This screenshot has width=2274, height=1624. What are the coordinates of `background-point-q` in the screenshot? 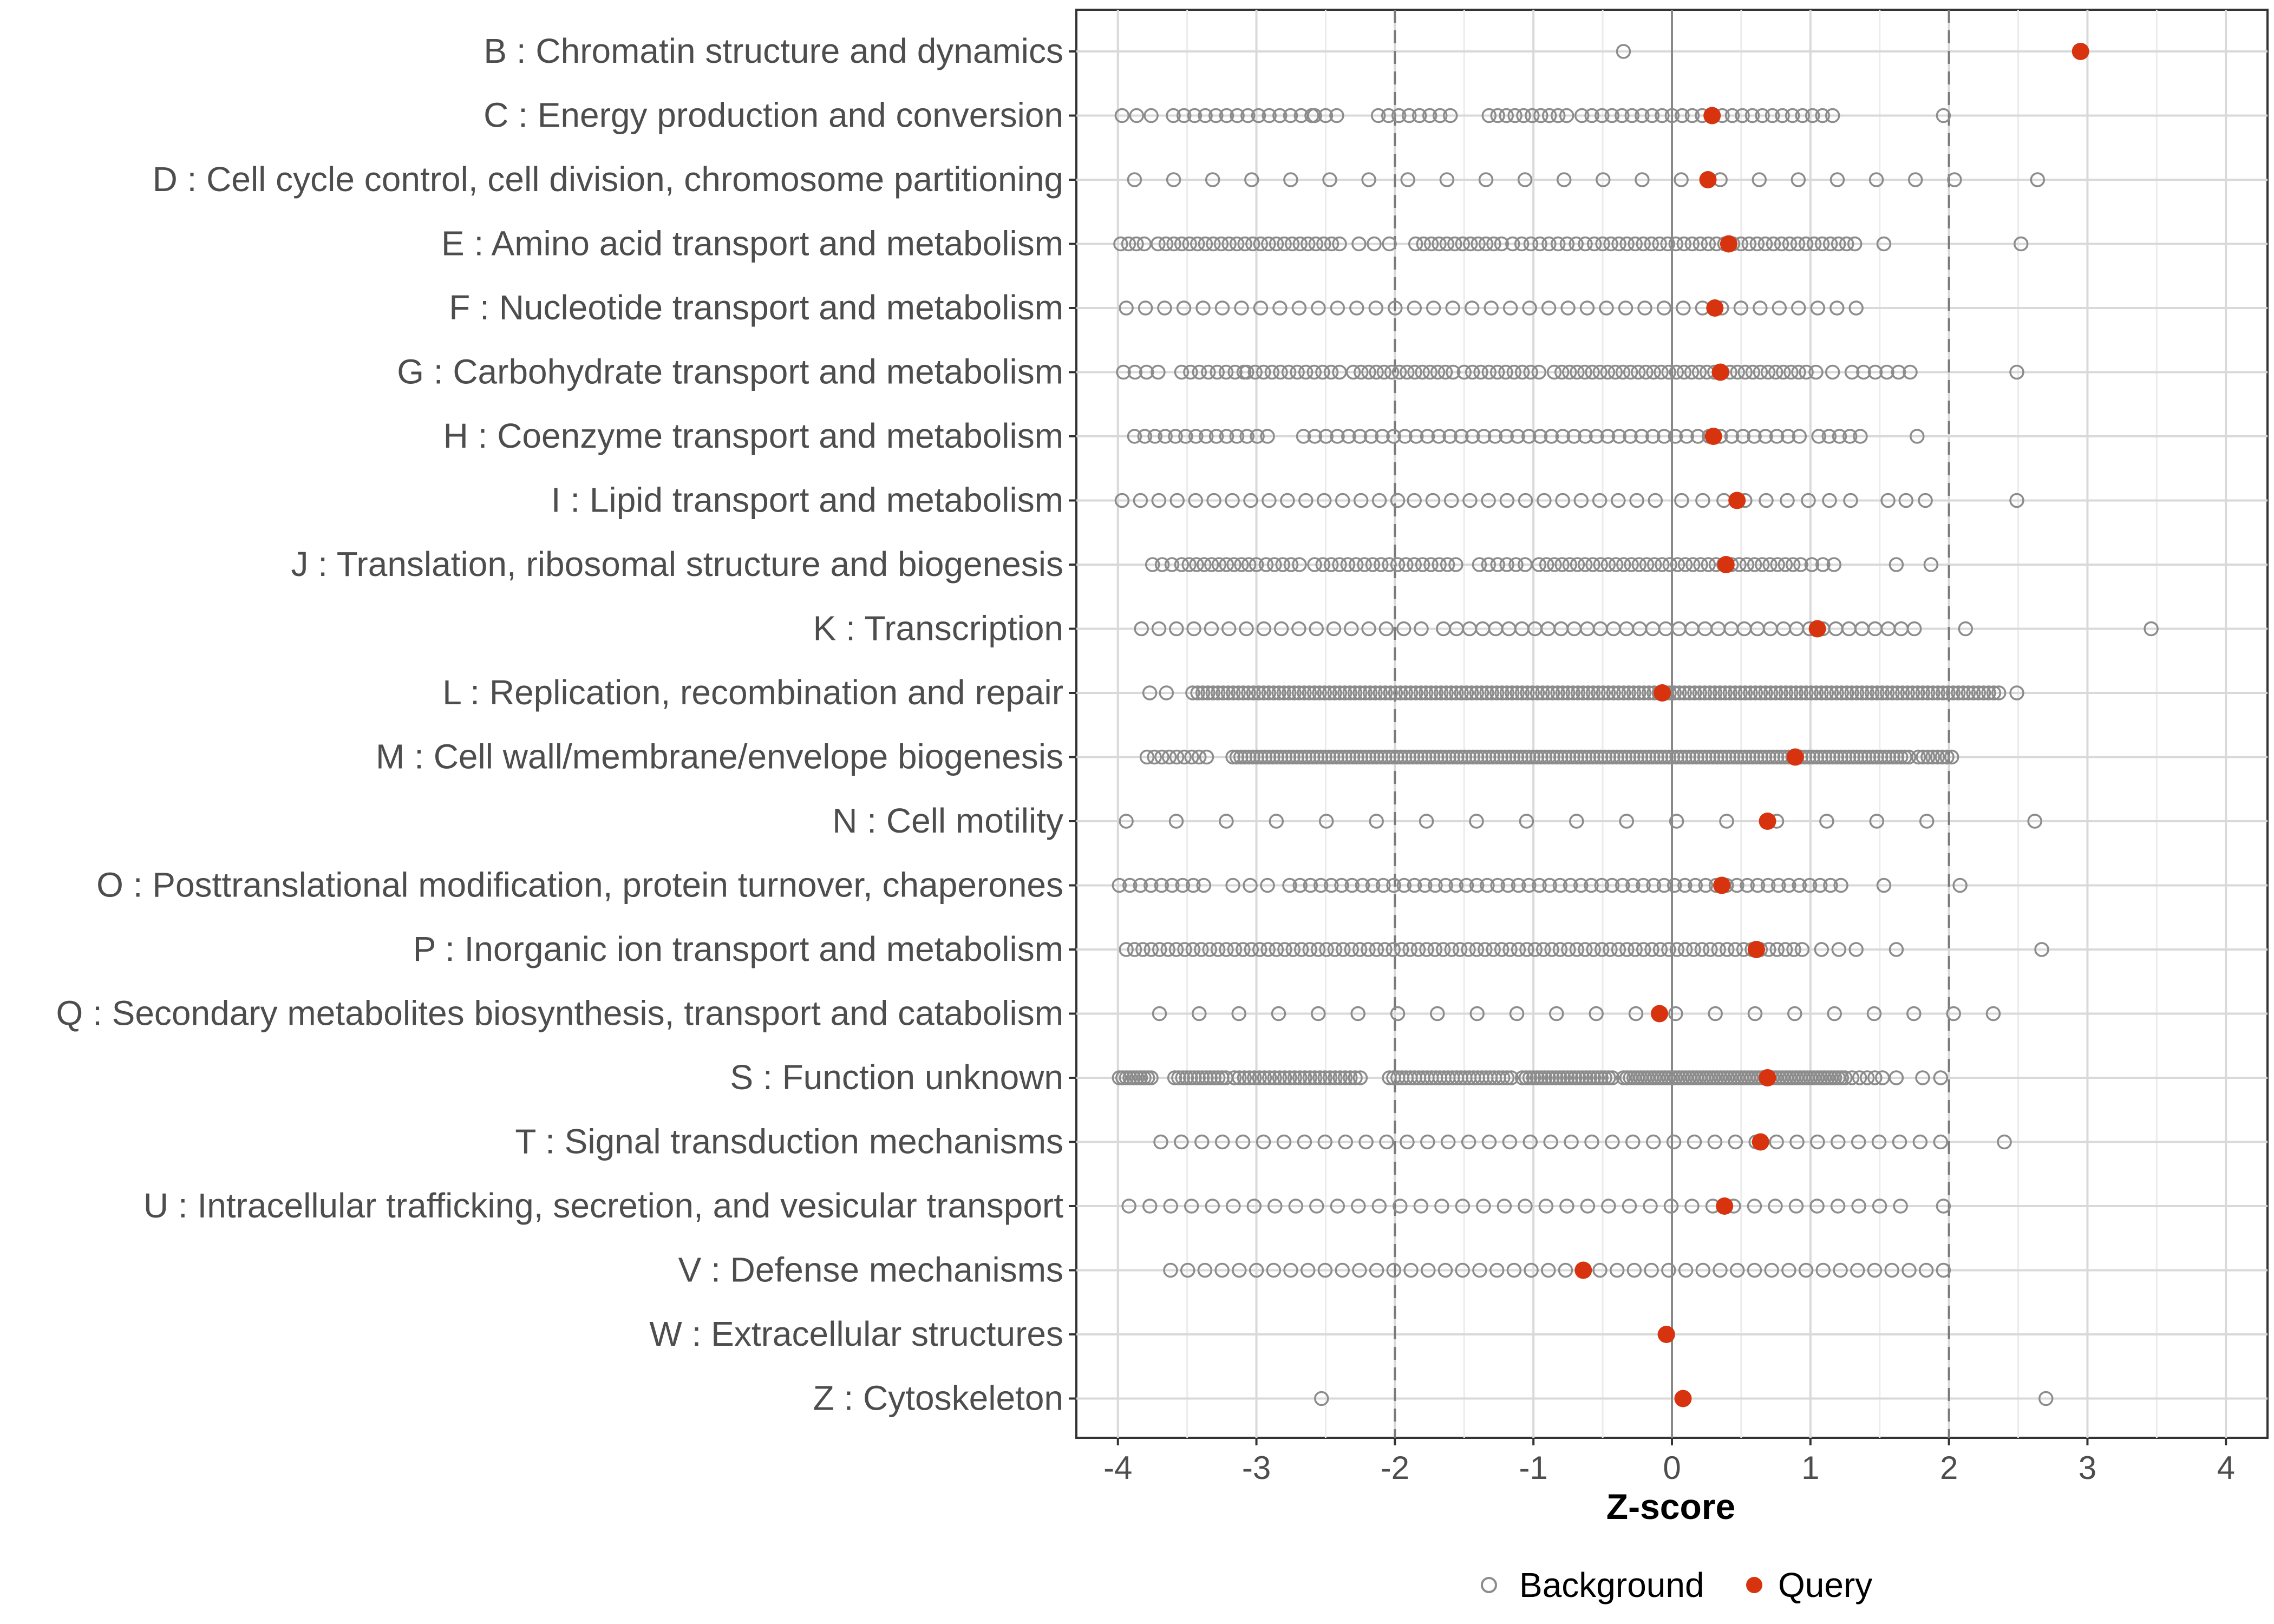 It's located at (1517, 1013).